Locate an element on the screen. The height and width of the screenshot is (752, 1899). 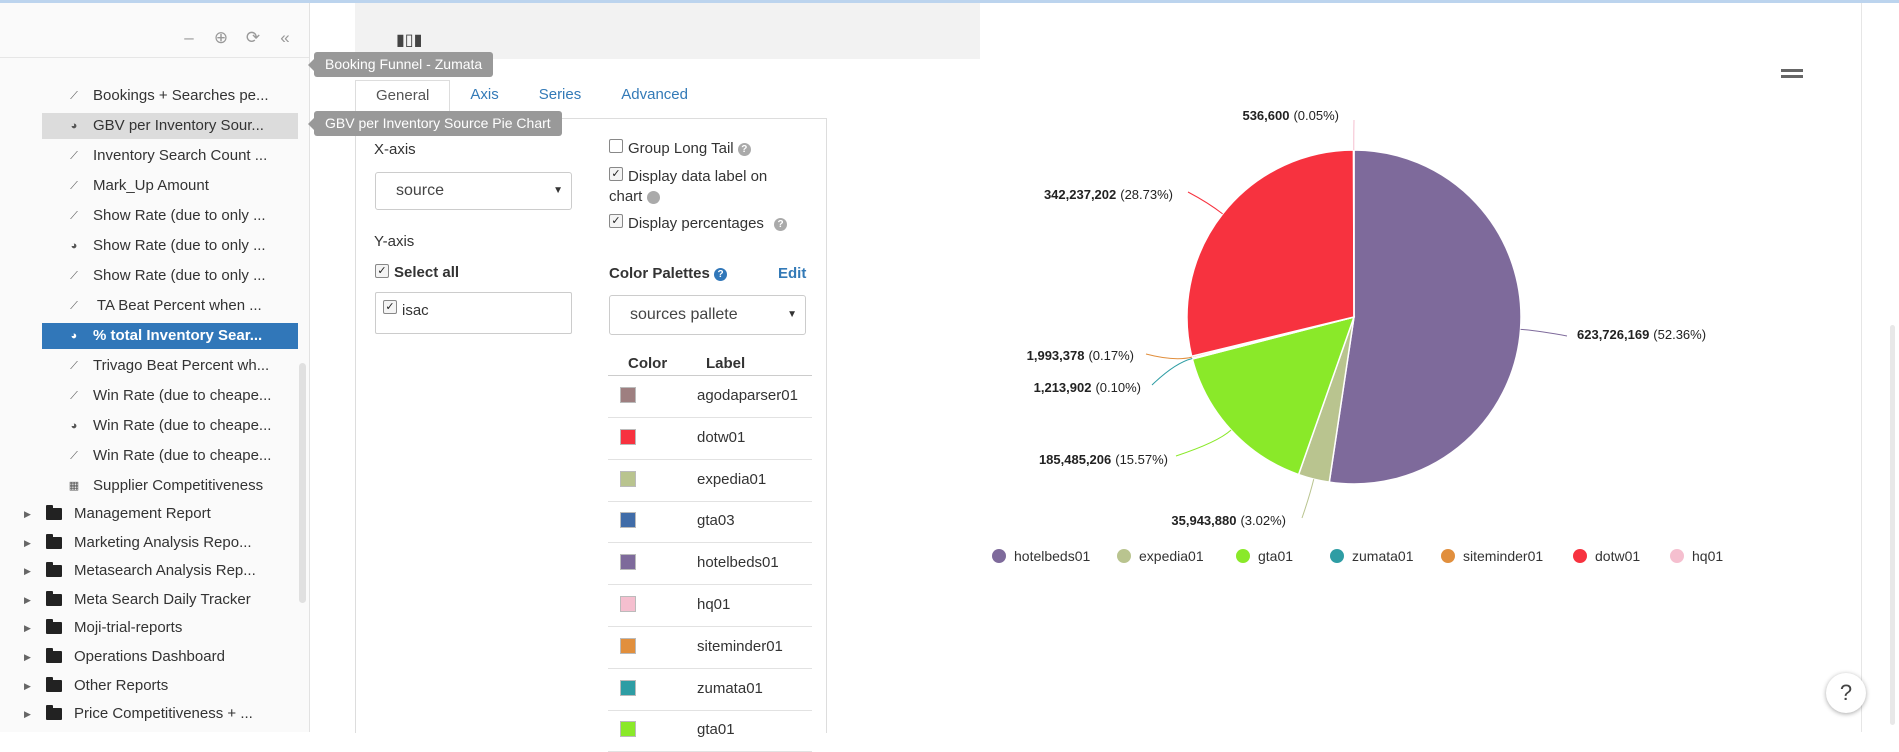
bar-chart-icon: ▮▯▮ is located at coordinates (409, 40).